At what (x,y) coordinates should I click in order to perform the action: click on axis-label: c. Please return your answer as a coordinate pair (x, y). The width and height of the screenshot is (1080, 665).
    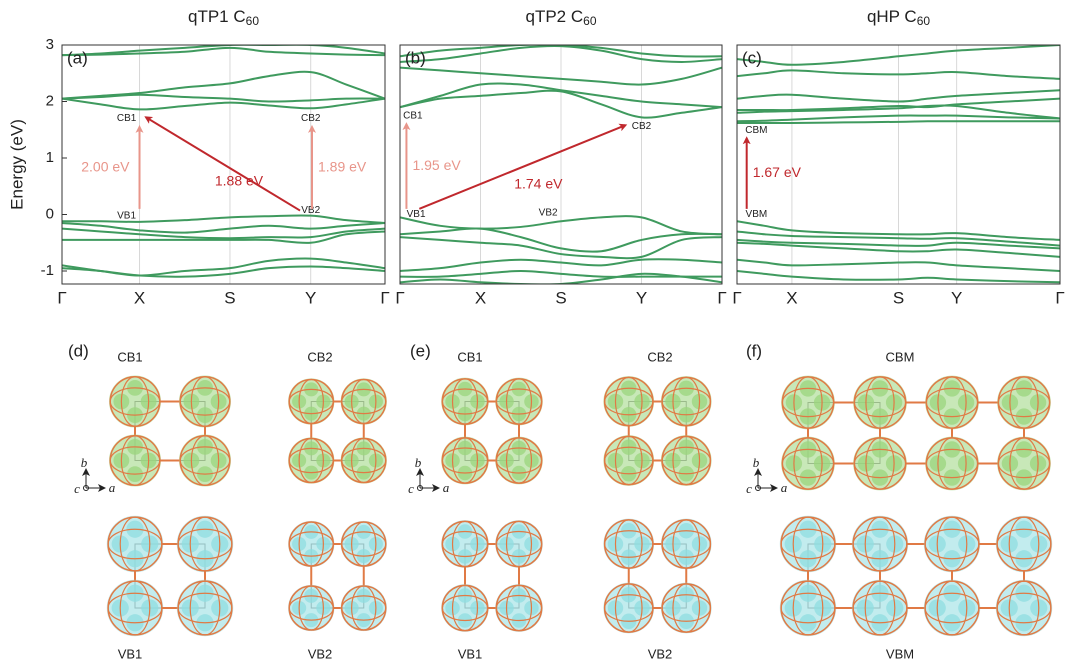
    Looking at the image, I should click on (411, 488).